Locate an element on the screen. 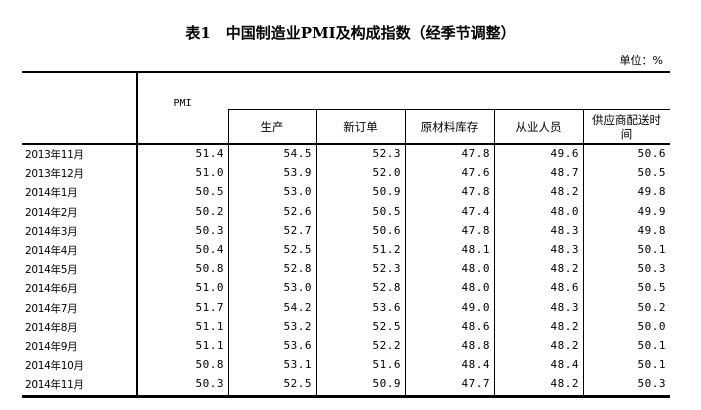 This screenshot has height=410, width=701. top-rule is located at coordinates (346, 72).